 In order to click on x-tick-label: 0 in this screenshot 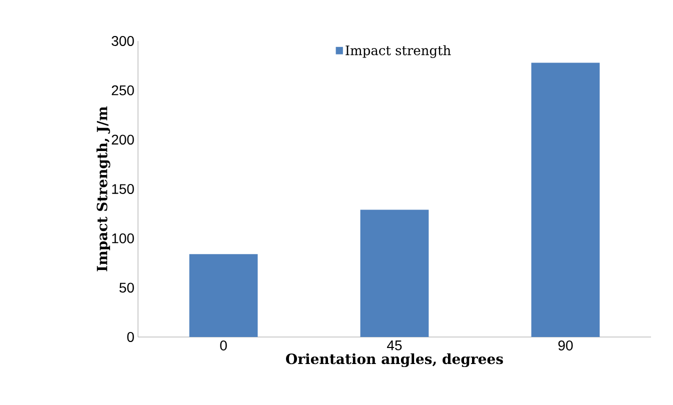, I will do `click(223, 345)`.